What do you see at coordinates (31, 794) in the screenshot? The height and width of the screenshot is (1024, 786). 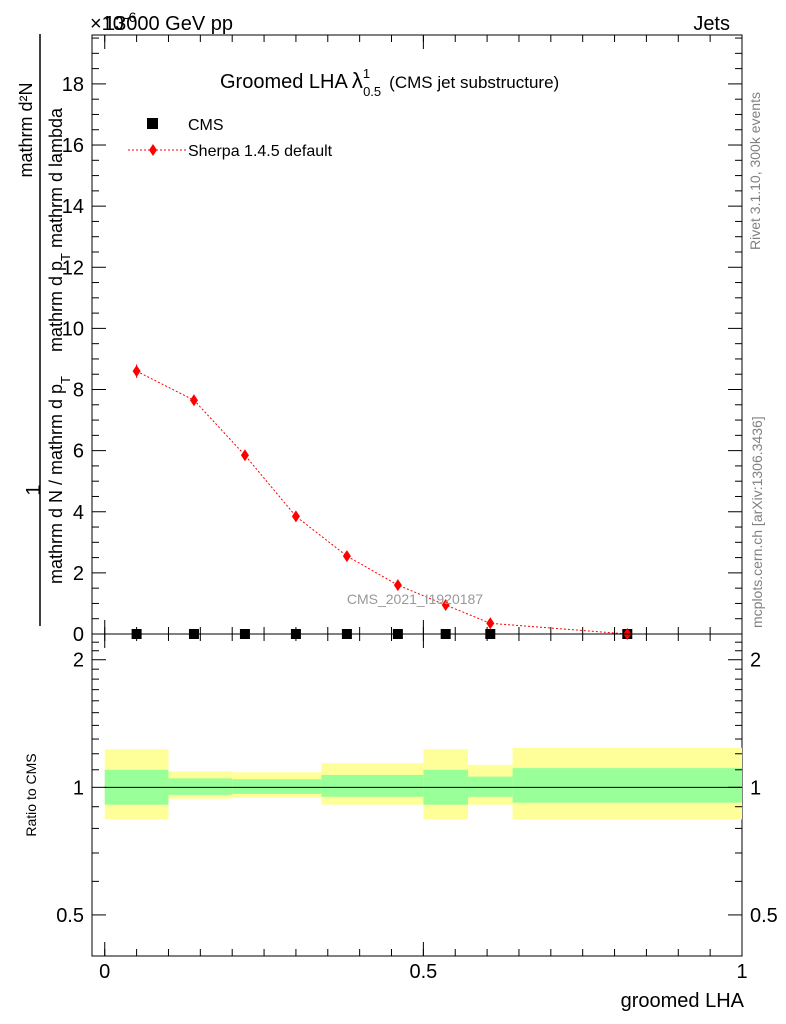 I see `ratio-ylabel: Ratio to CMS` at bounding box center [31, 794].